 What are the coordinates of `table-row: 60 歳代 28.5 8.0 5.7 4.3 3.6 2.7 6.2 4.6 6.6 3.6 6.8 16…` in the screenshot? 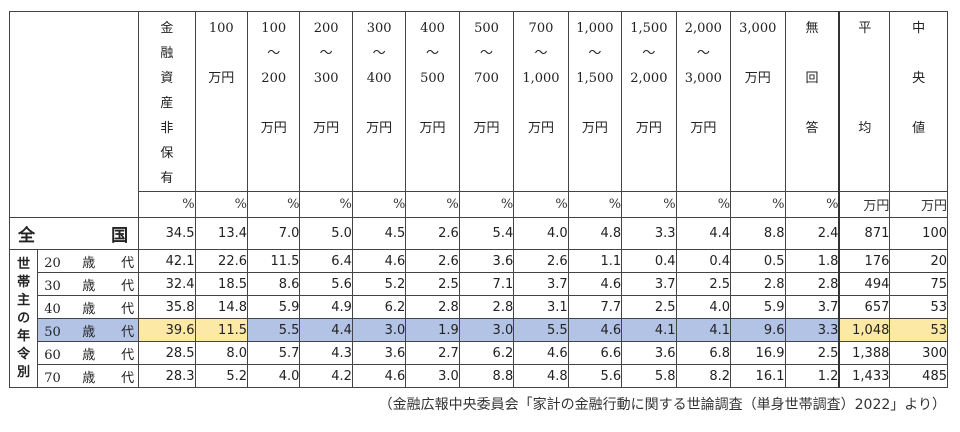 It's located at (479, 353).